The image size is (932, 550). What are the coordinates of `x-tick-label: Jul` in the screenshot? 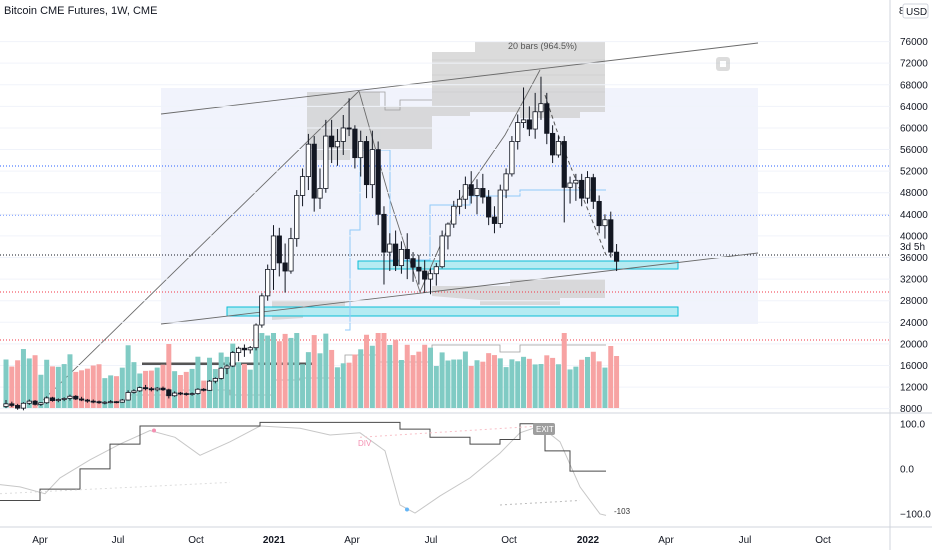 It's located at (118, 540).